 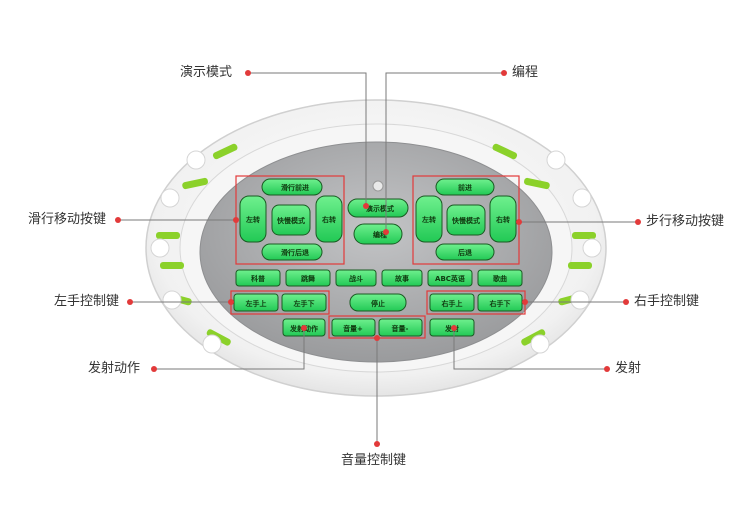 I want to click on glide-back-label: 滑行后退, so click(x=295, y=252).